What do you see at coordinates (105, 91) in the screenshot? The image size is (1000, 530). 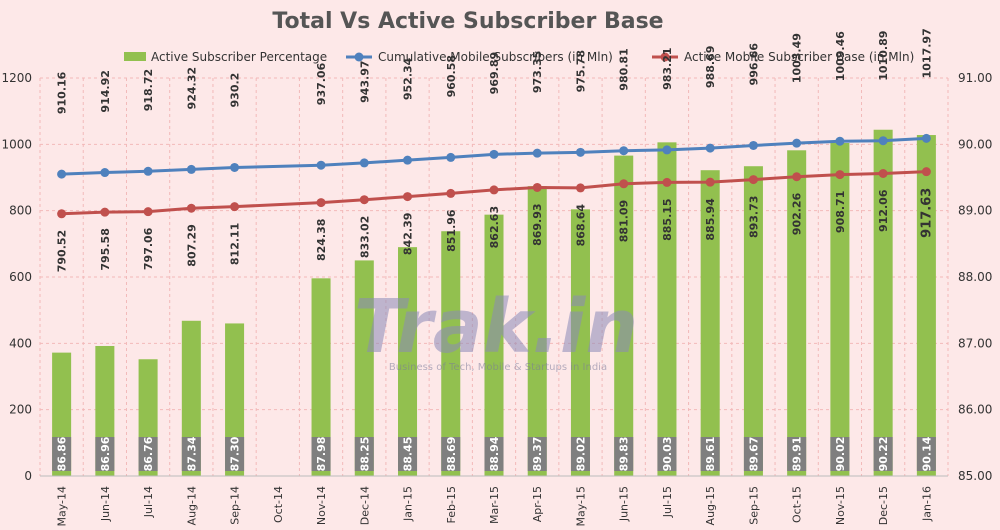 I see `line-value-label: 914.92` at bounding box center [105, 91].